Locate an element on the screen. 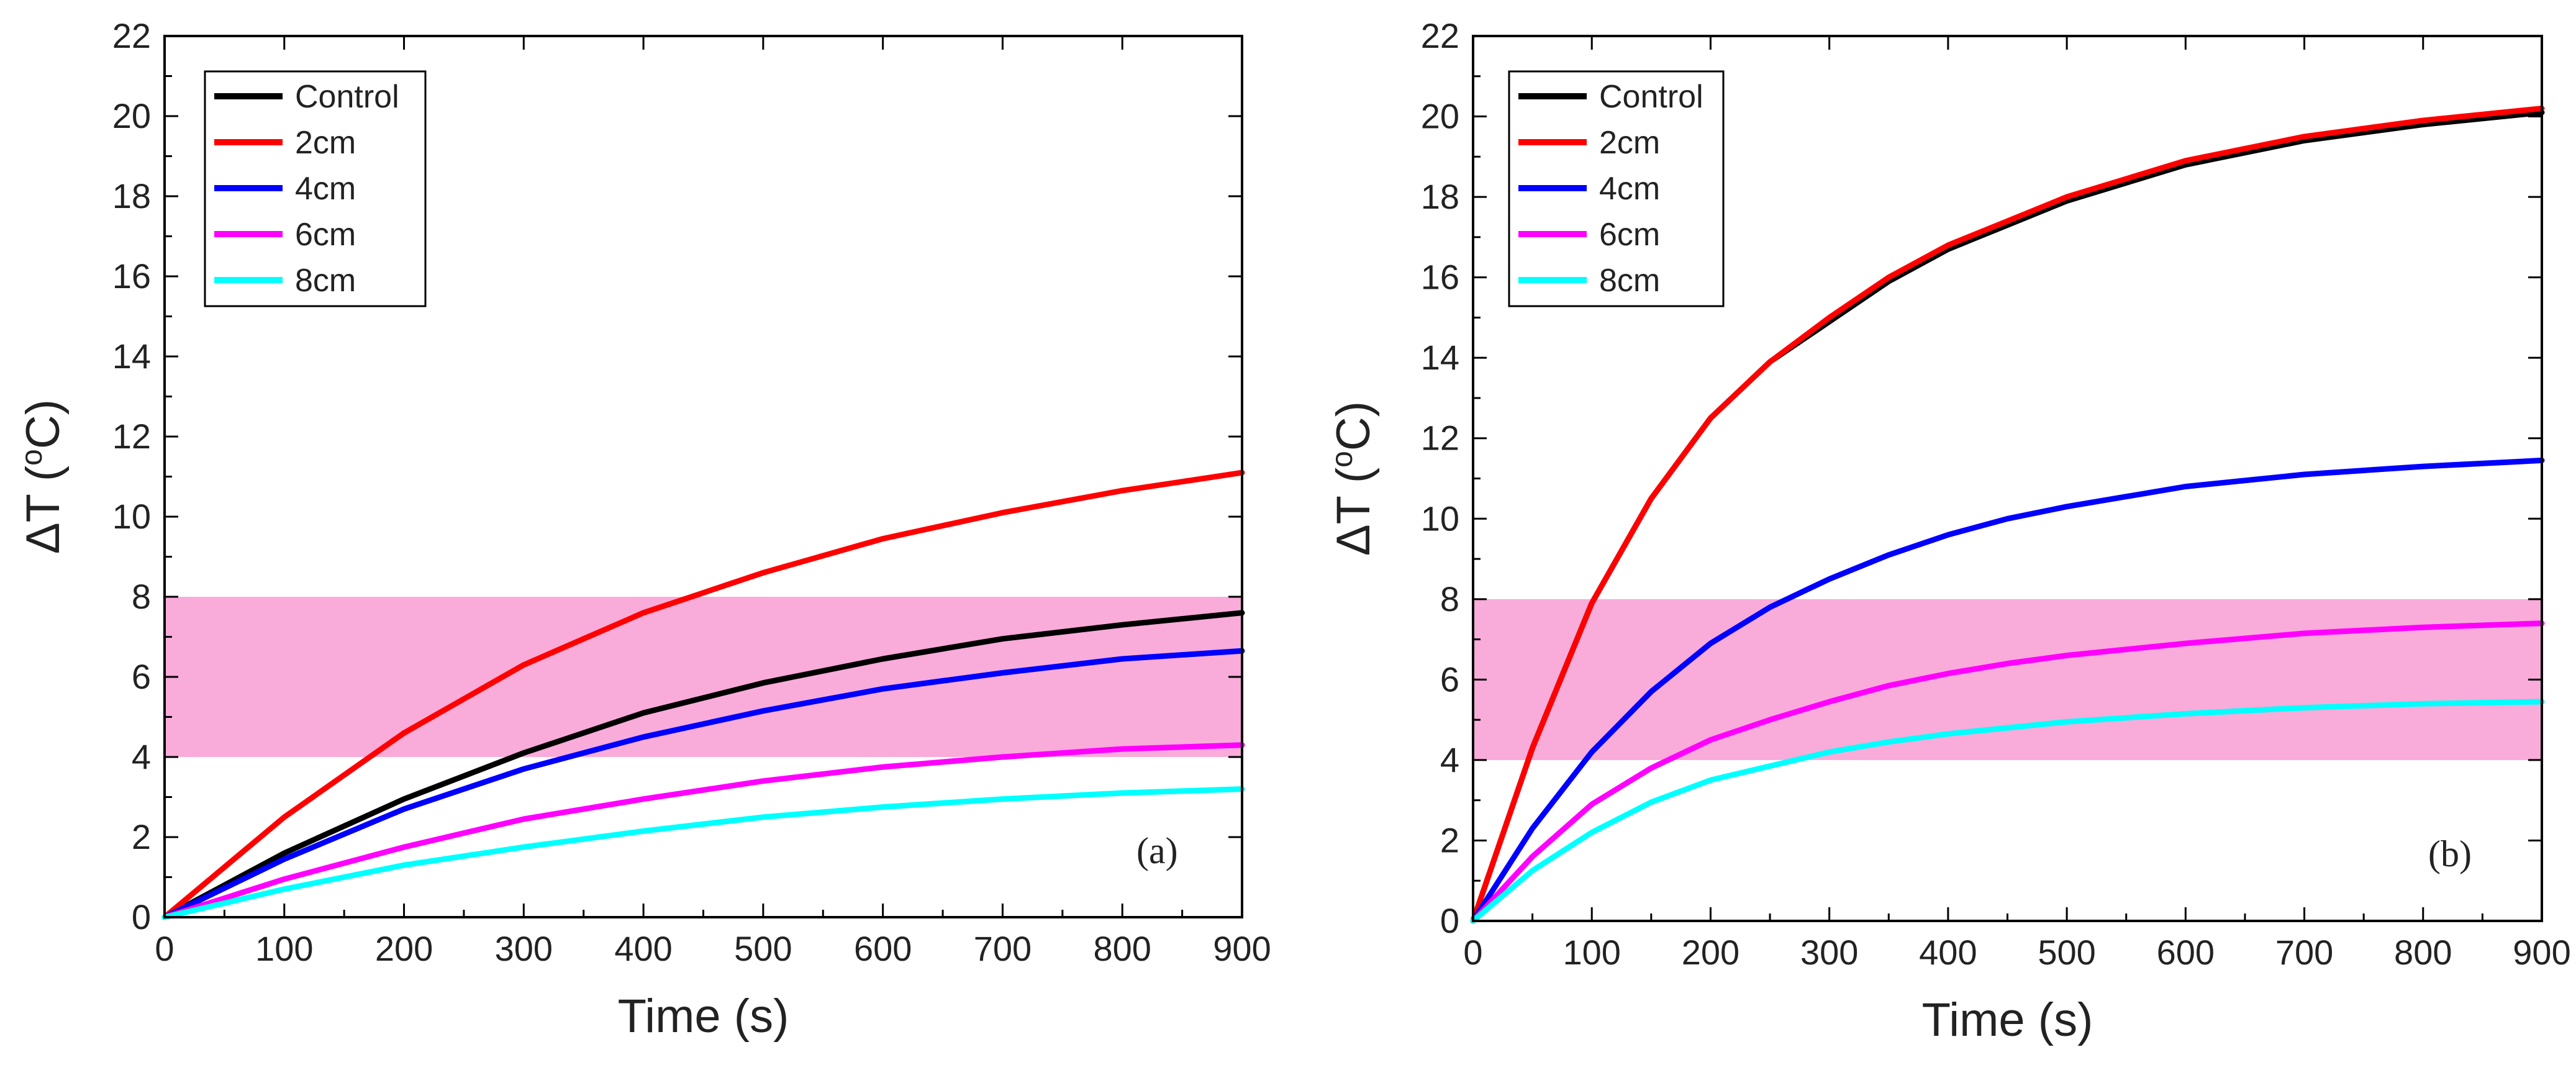  panel-label: (b) is located at coordinates (2450, 853).